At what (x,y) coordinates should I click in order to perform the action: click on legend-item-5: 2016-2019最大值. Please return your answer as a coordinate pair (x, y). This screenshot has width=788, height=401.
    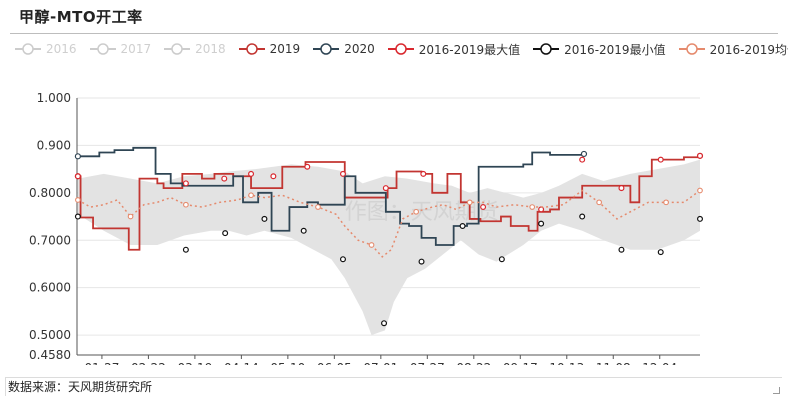
    Looking at the image, I should click on (453, 49).